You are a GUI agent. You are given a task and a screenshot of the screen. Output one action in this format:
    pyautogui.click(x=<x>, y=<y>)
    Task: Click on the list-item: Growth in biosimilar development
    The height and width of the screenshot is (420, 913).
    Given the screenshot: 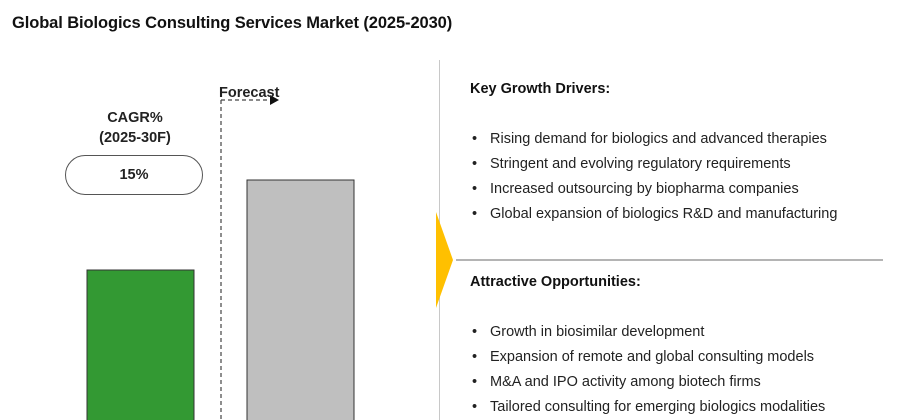 What is the action you would take?
    pyautogui.click(x=648, y=332)
    